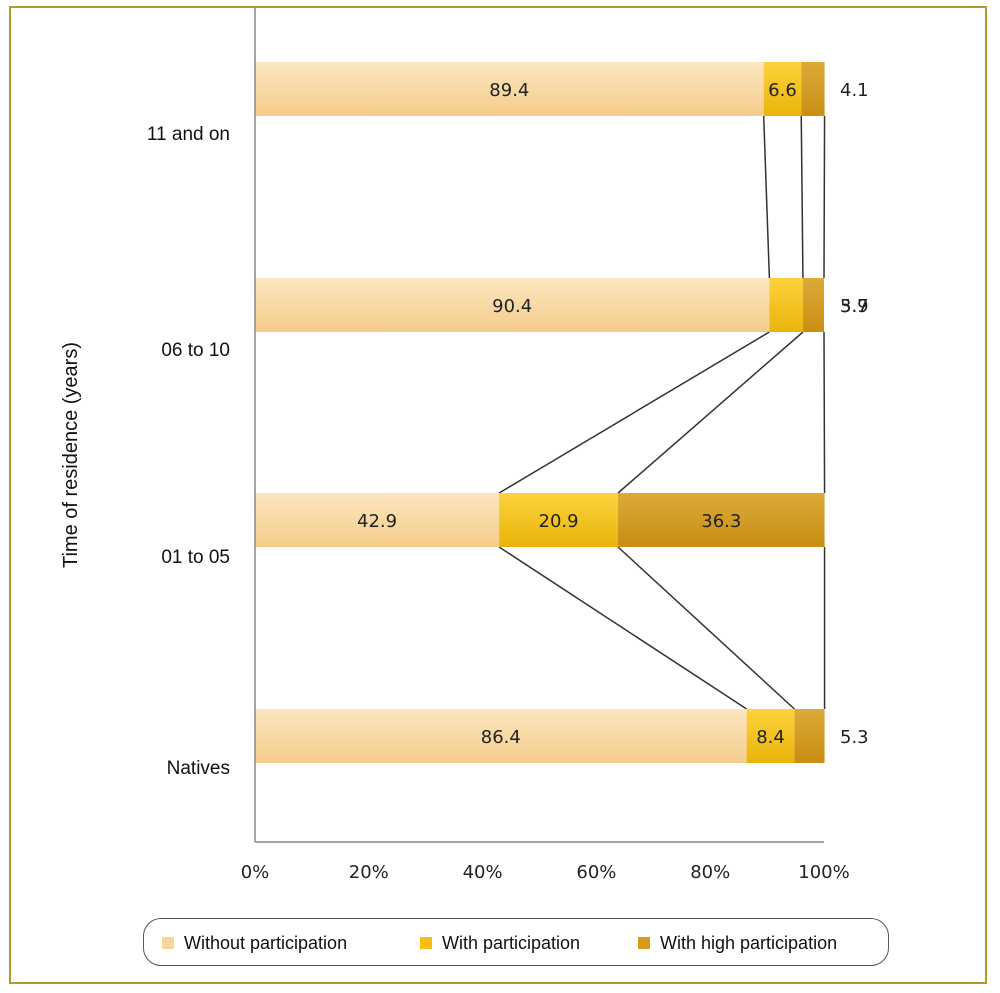  I want to click on data-label: 5.9, so click(854, 306).